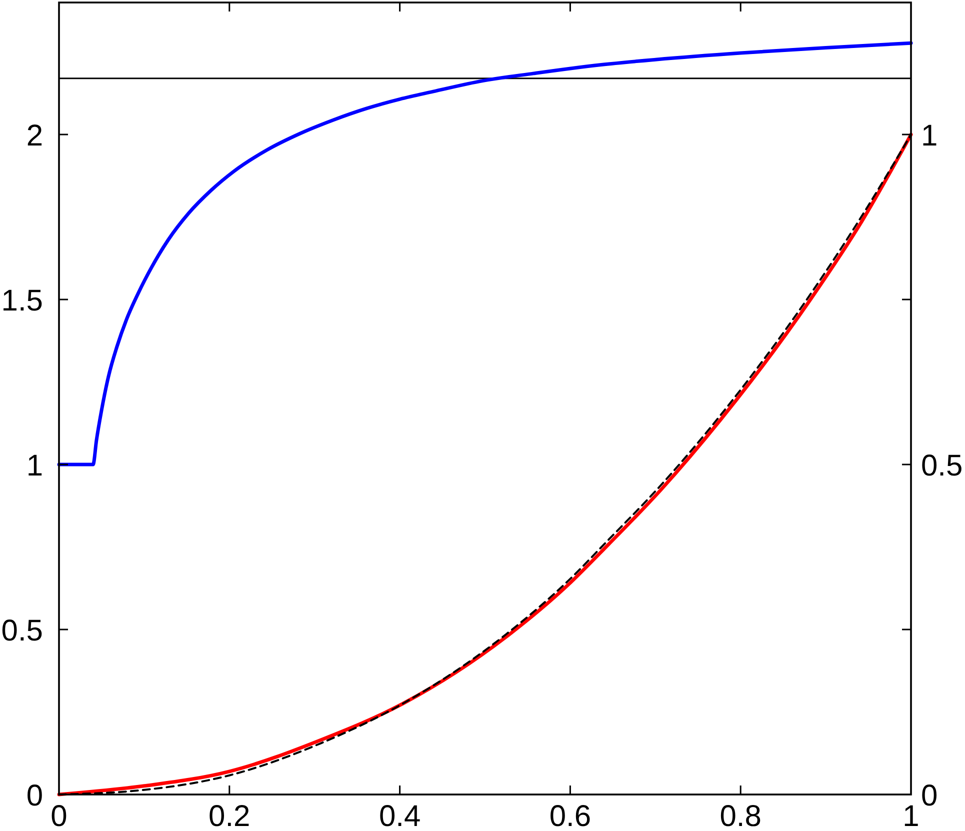  What do you see at coordinates (911, 815) in the screenshot?
I see `x-tick-label: 1` at bounding box center [911, 815].